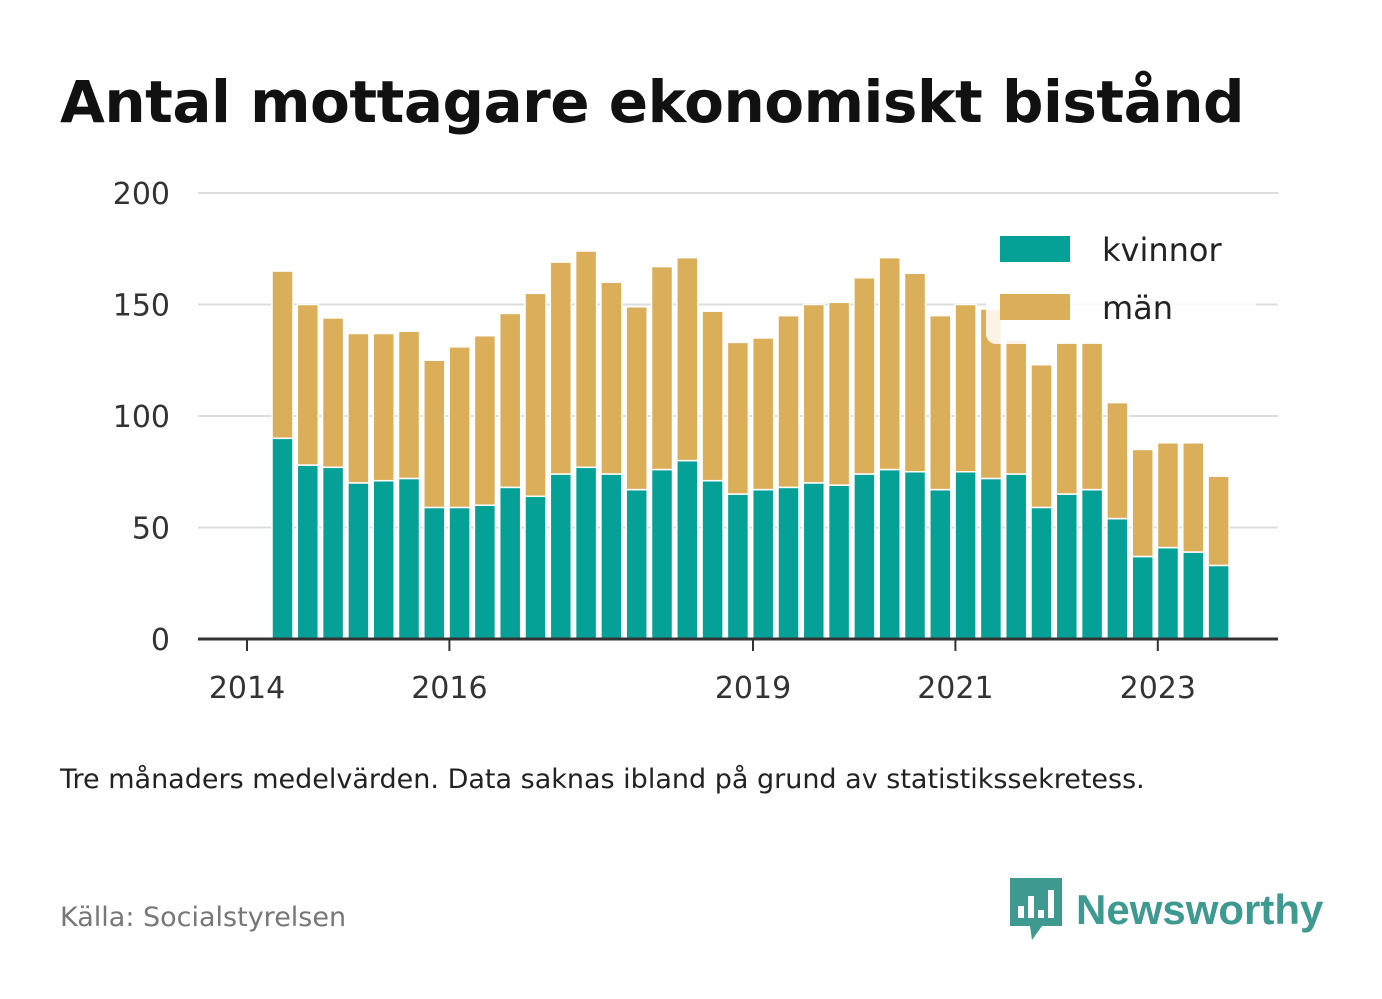  What do you see at coordinates (1036, 909) in the screenshot?
I see `newsworthy-bar-chart-bubble-icon` at bounding box center [1036, 909].